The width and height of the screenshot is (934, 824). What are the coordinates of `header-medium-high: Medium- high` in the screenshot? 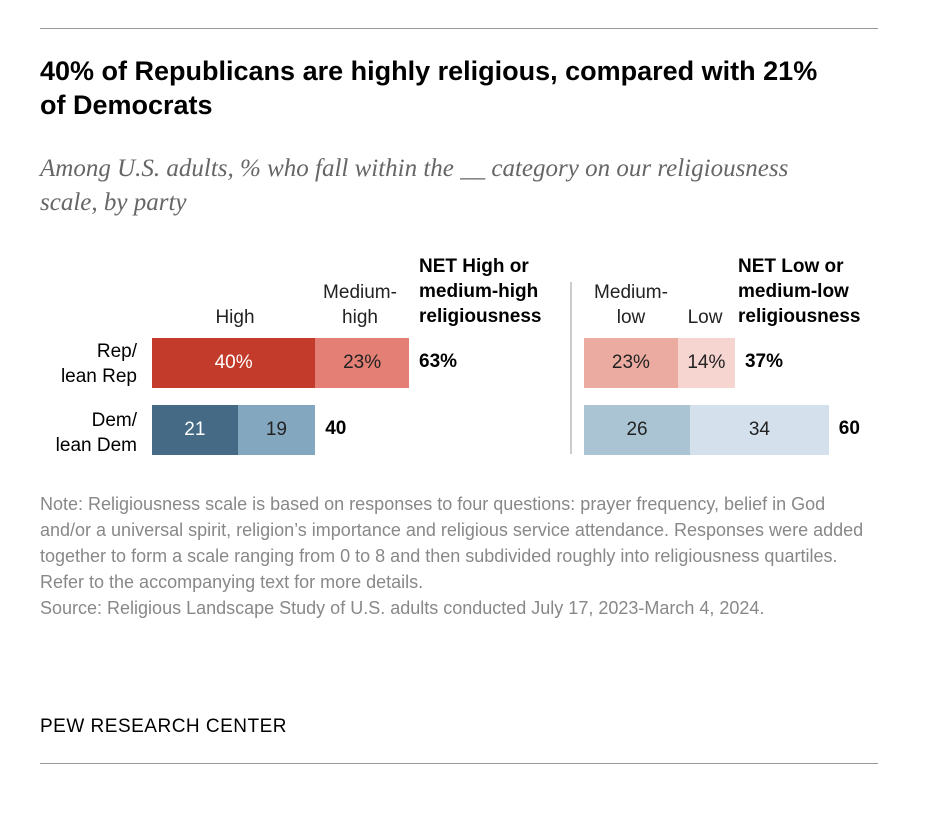 It's located at (360, 305).